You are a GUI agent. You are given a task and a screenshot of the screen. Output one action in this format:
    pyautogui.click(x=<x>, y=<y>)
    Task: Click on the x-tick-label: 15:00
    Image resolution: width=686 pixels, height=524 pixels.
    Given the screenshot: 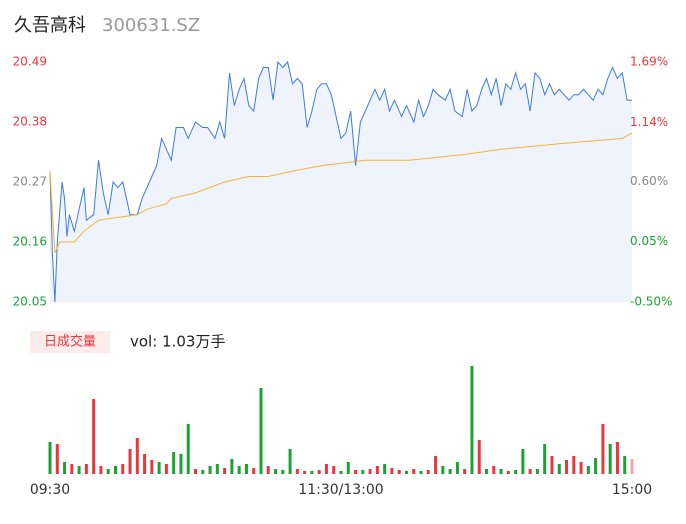 What is the action you would take?
    pyautogui.click(x=632, y=490)
    